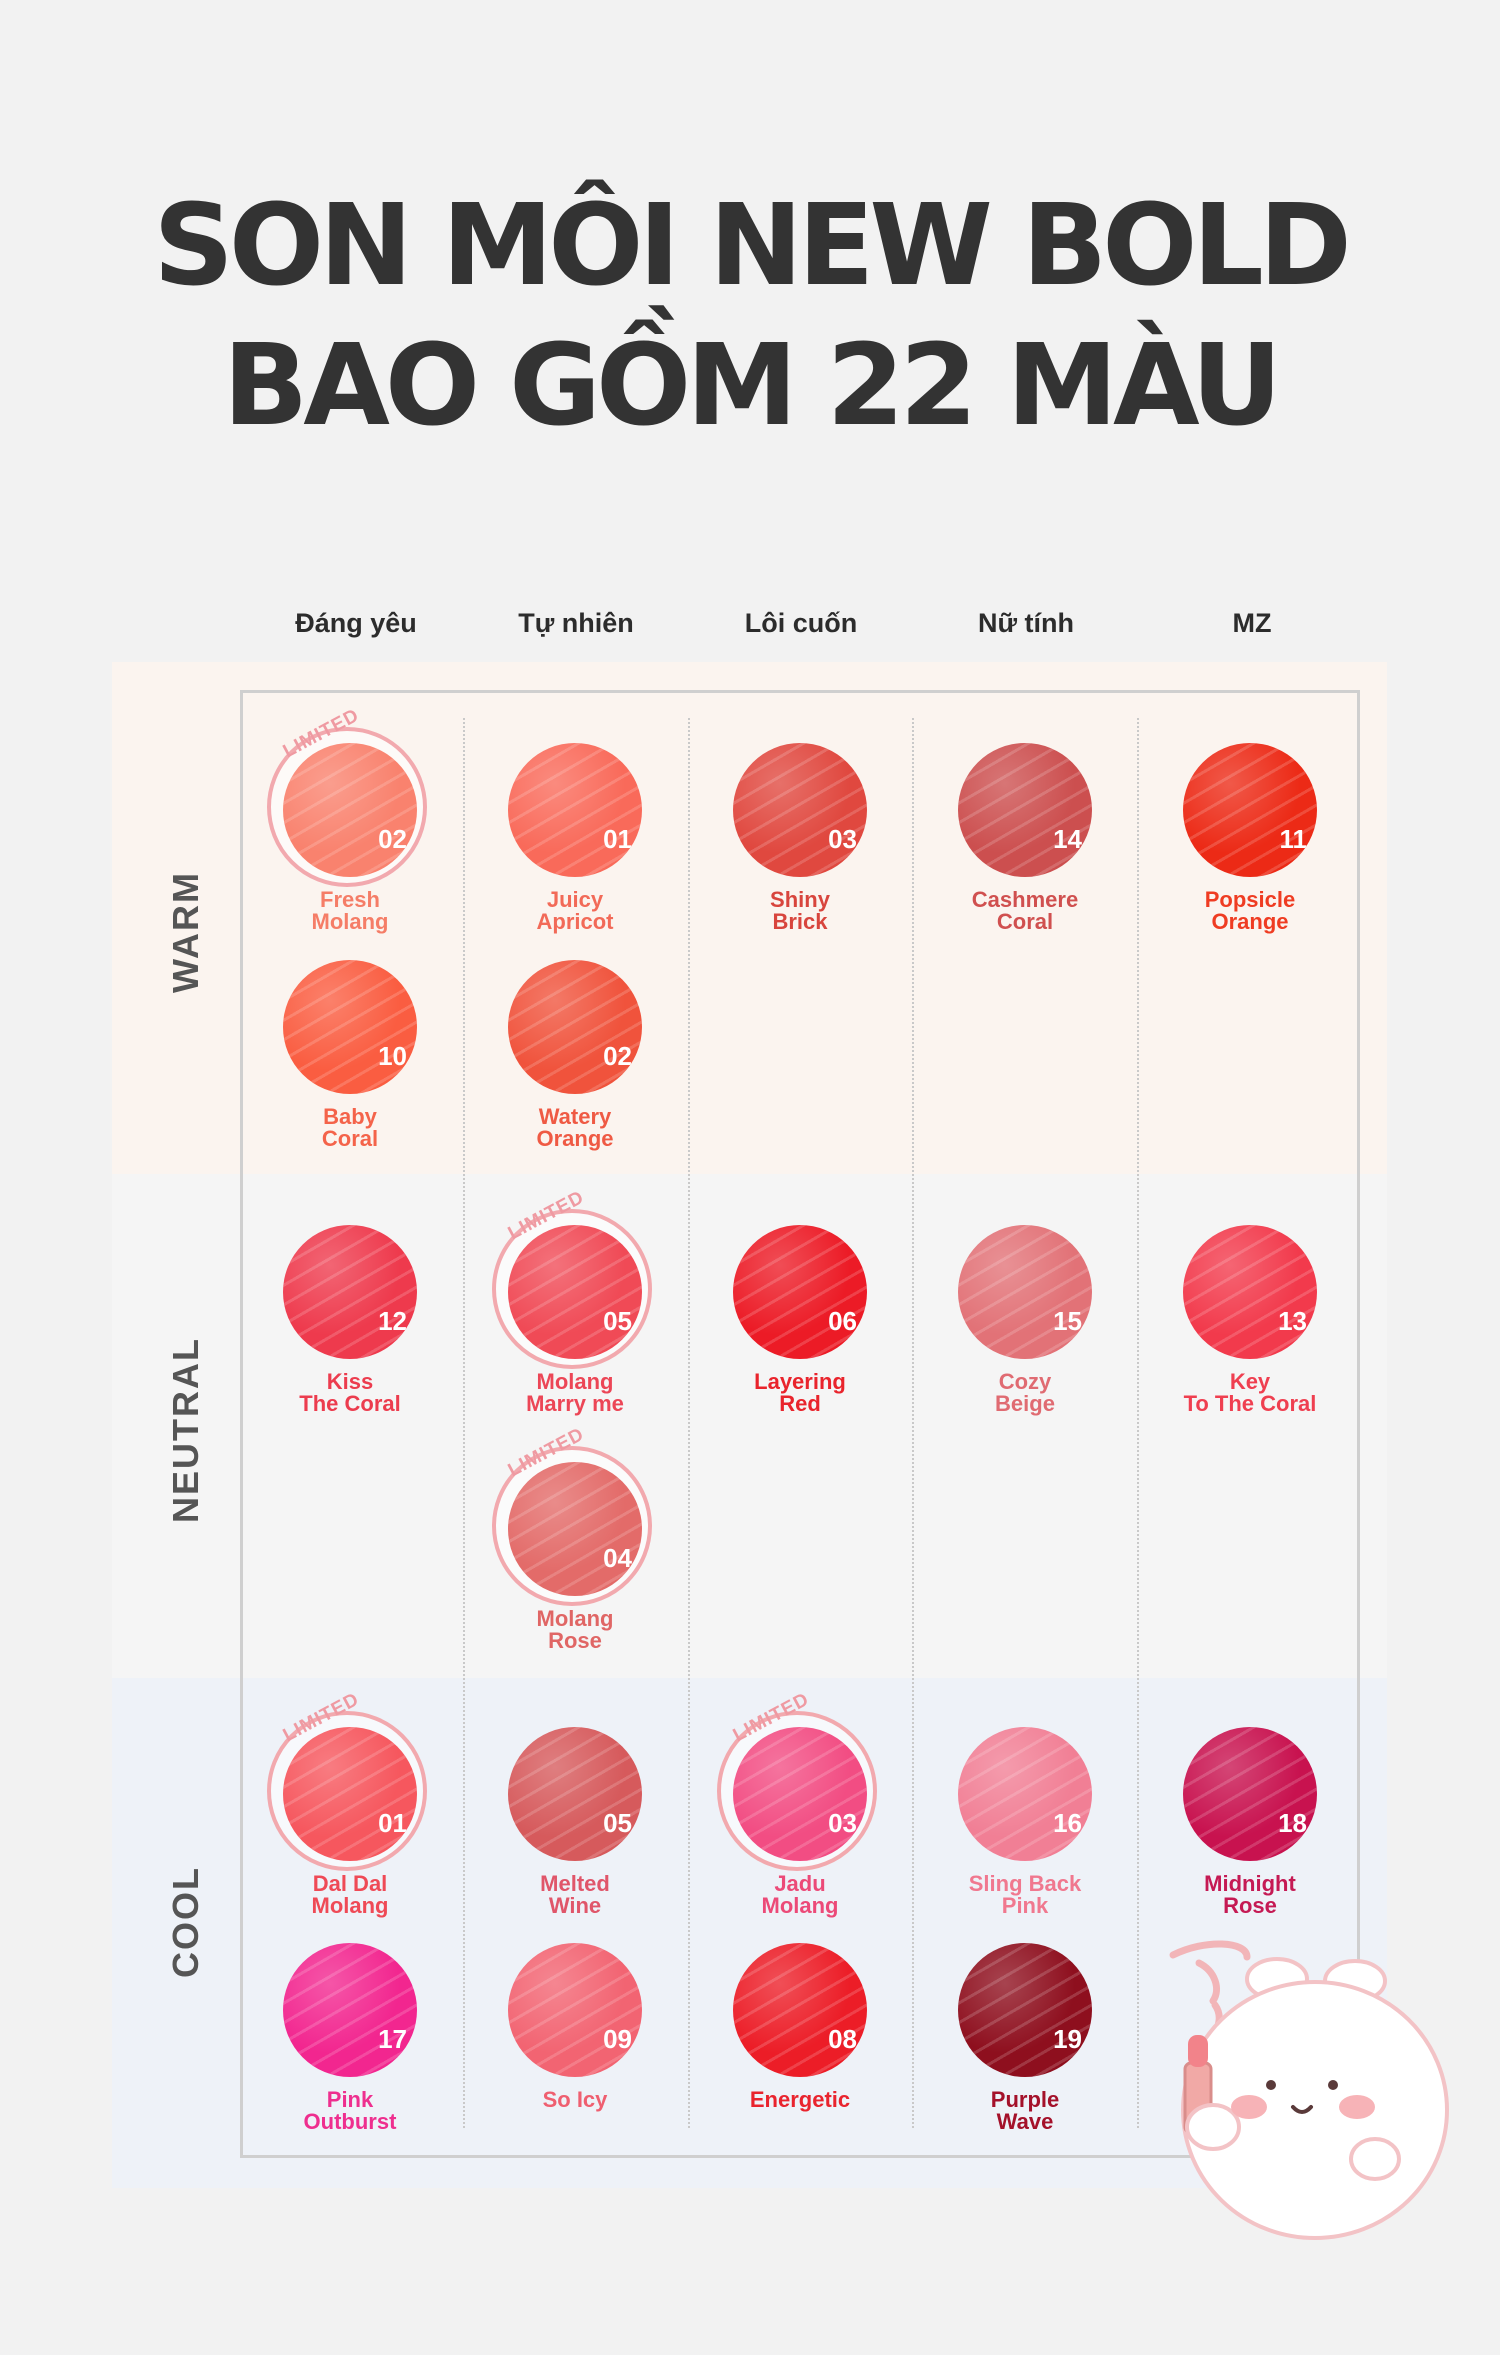 This screenshot has width=1500, height=2355. Describe the element at coordinates (800, 1381) in the screenshot. I see `shade-name-line-1: Layering` at that location.